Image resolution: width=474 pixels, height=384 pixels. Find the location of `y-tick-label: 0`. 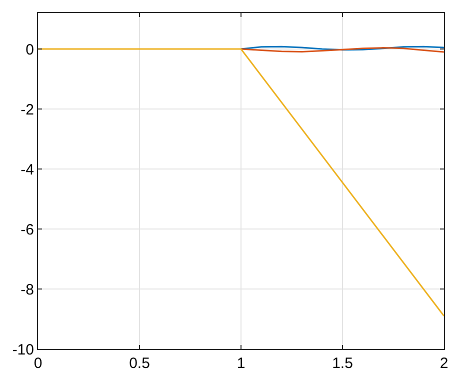

y-tick-label: 0 is located at coordinates (30, 49).